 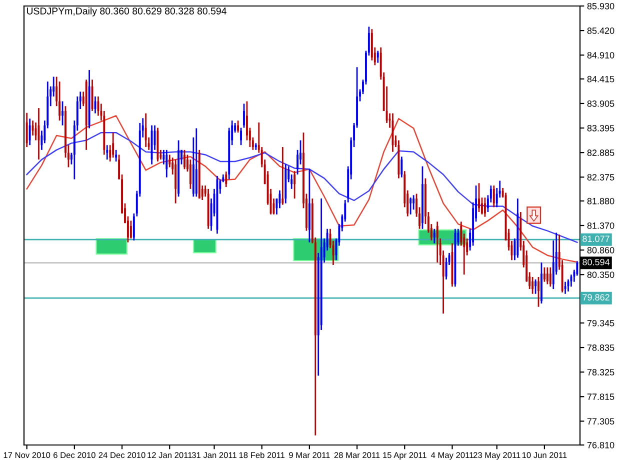 What do you see at coordinates (596, 297) in the screenshot?
I see `ref-line-label: 79.862` at bounding box center [596, 297].